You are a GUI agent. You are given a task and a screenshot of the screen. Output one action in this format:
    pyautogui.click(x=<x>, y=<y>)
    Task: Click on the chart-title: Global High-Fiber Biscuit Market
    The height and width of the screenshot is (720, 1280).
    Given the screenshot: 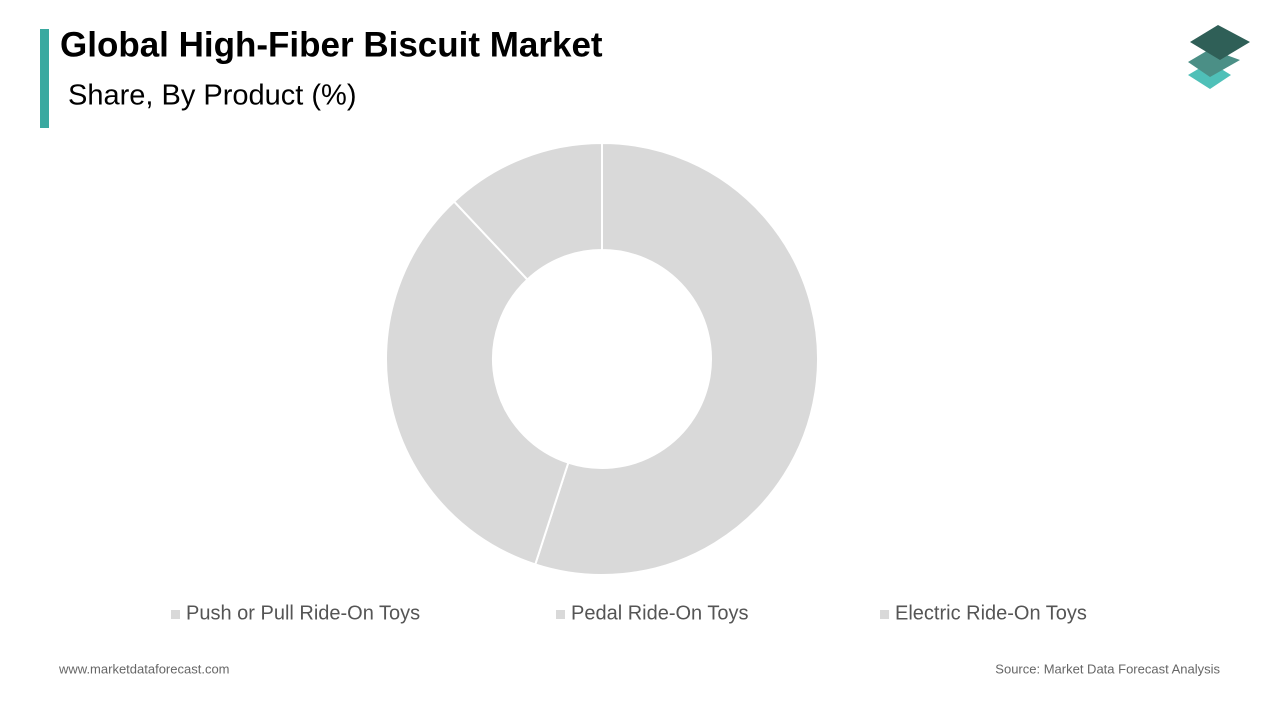 What is the action you would take?
    pyautogui.click(x=331, y=44)
    